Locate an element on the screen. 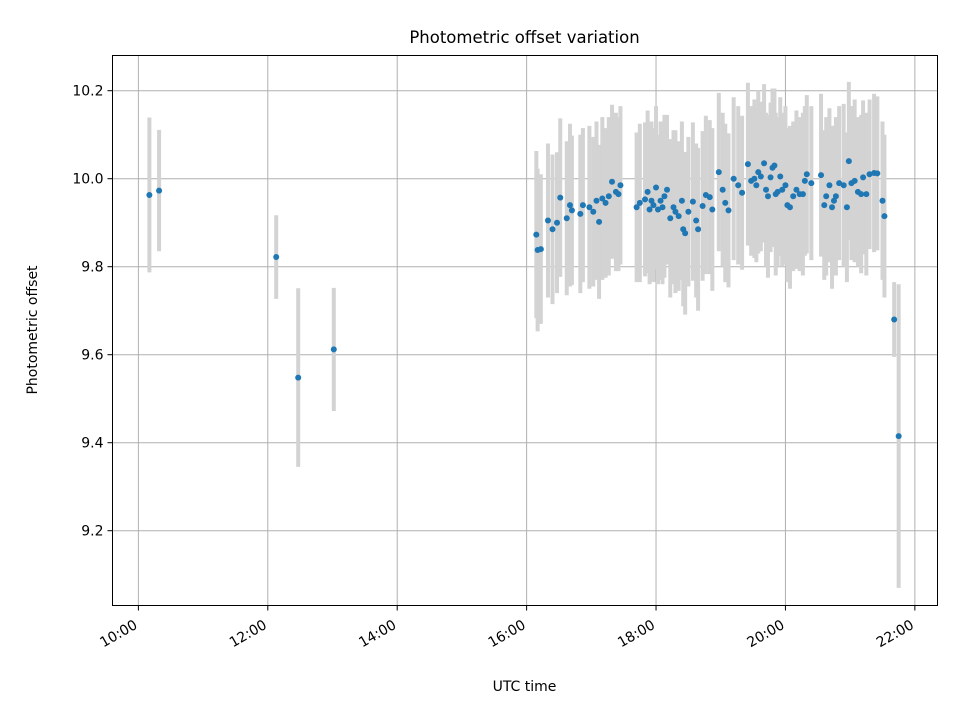  y-tick-label: 9.8 is located at coordinates (92, 268).